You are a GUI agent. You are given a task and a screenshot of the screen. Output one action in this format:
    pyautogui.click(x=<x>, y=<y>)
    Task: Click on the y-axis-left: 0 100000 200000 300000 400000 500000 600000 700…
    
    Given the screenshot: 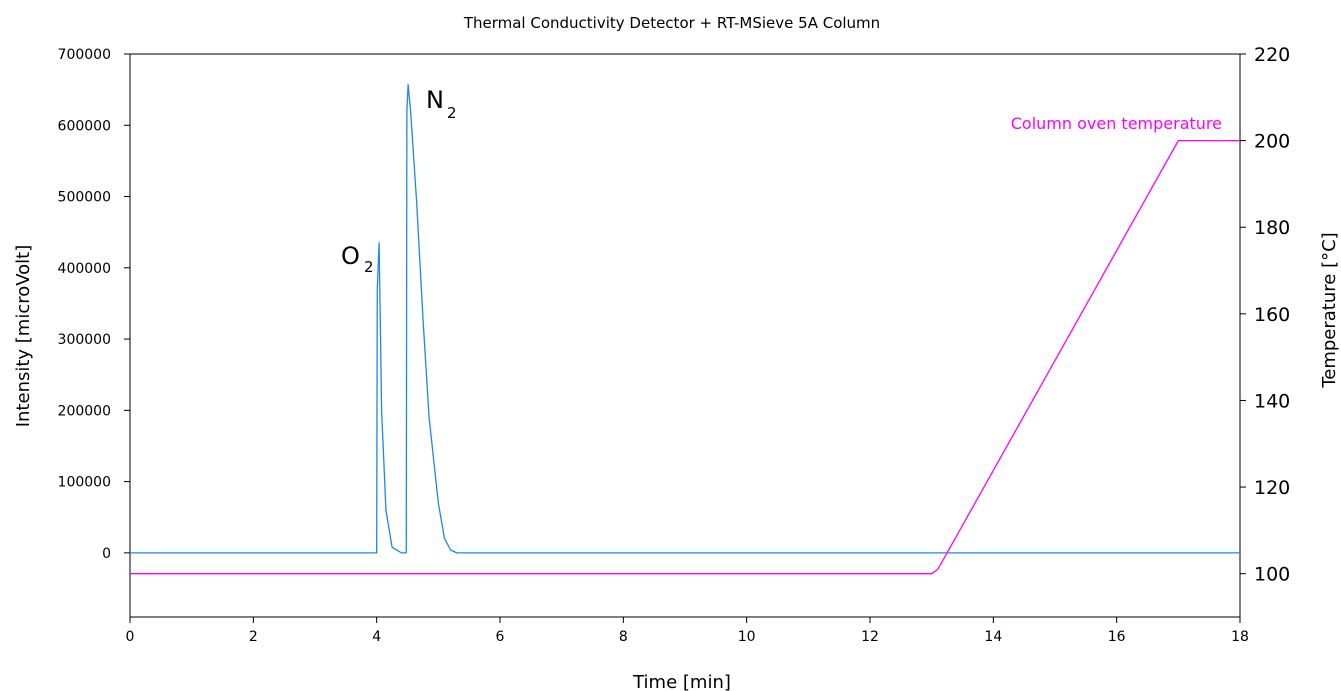 What is the action you would take?
    pyautogui.click(x=94, y=304)
    